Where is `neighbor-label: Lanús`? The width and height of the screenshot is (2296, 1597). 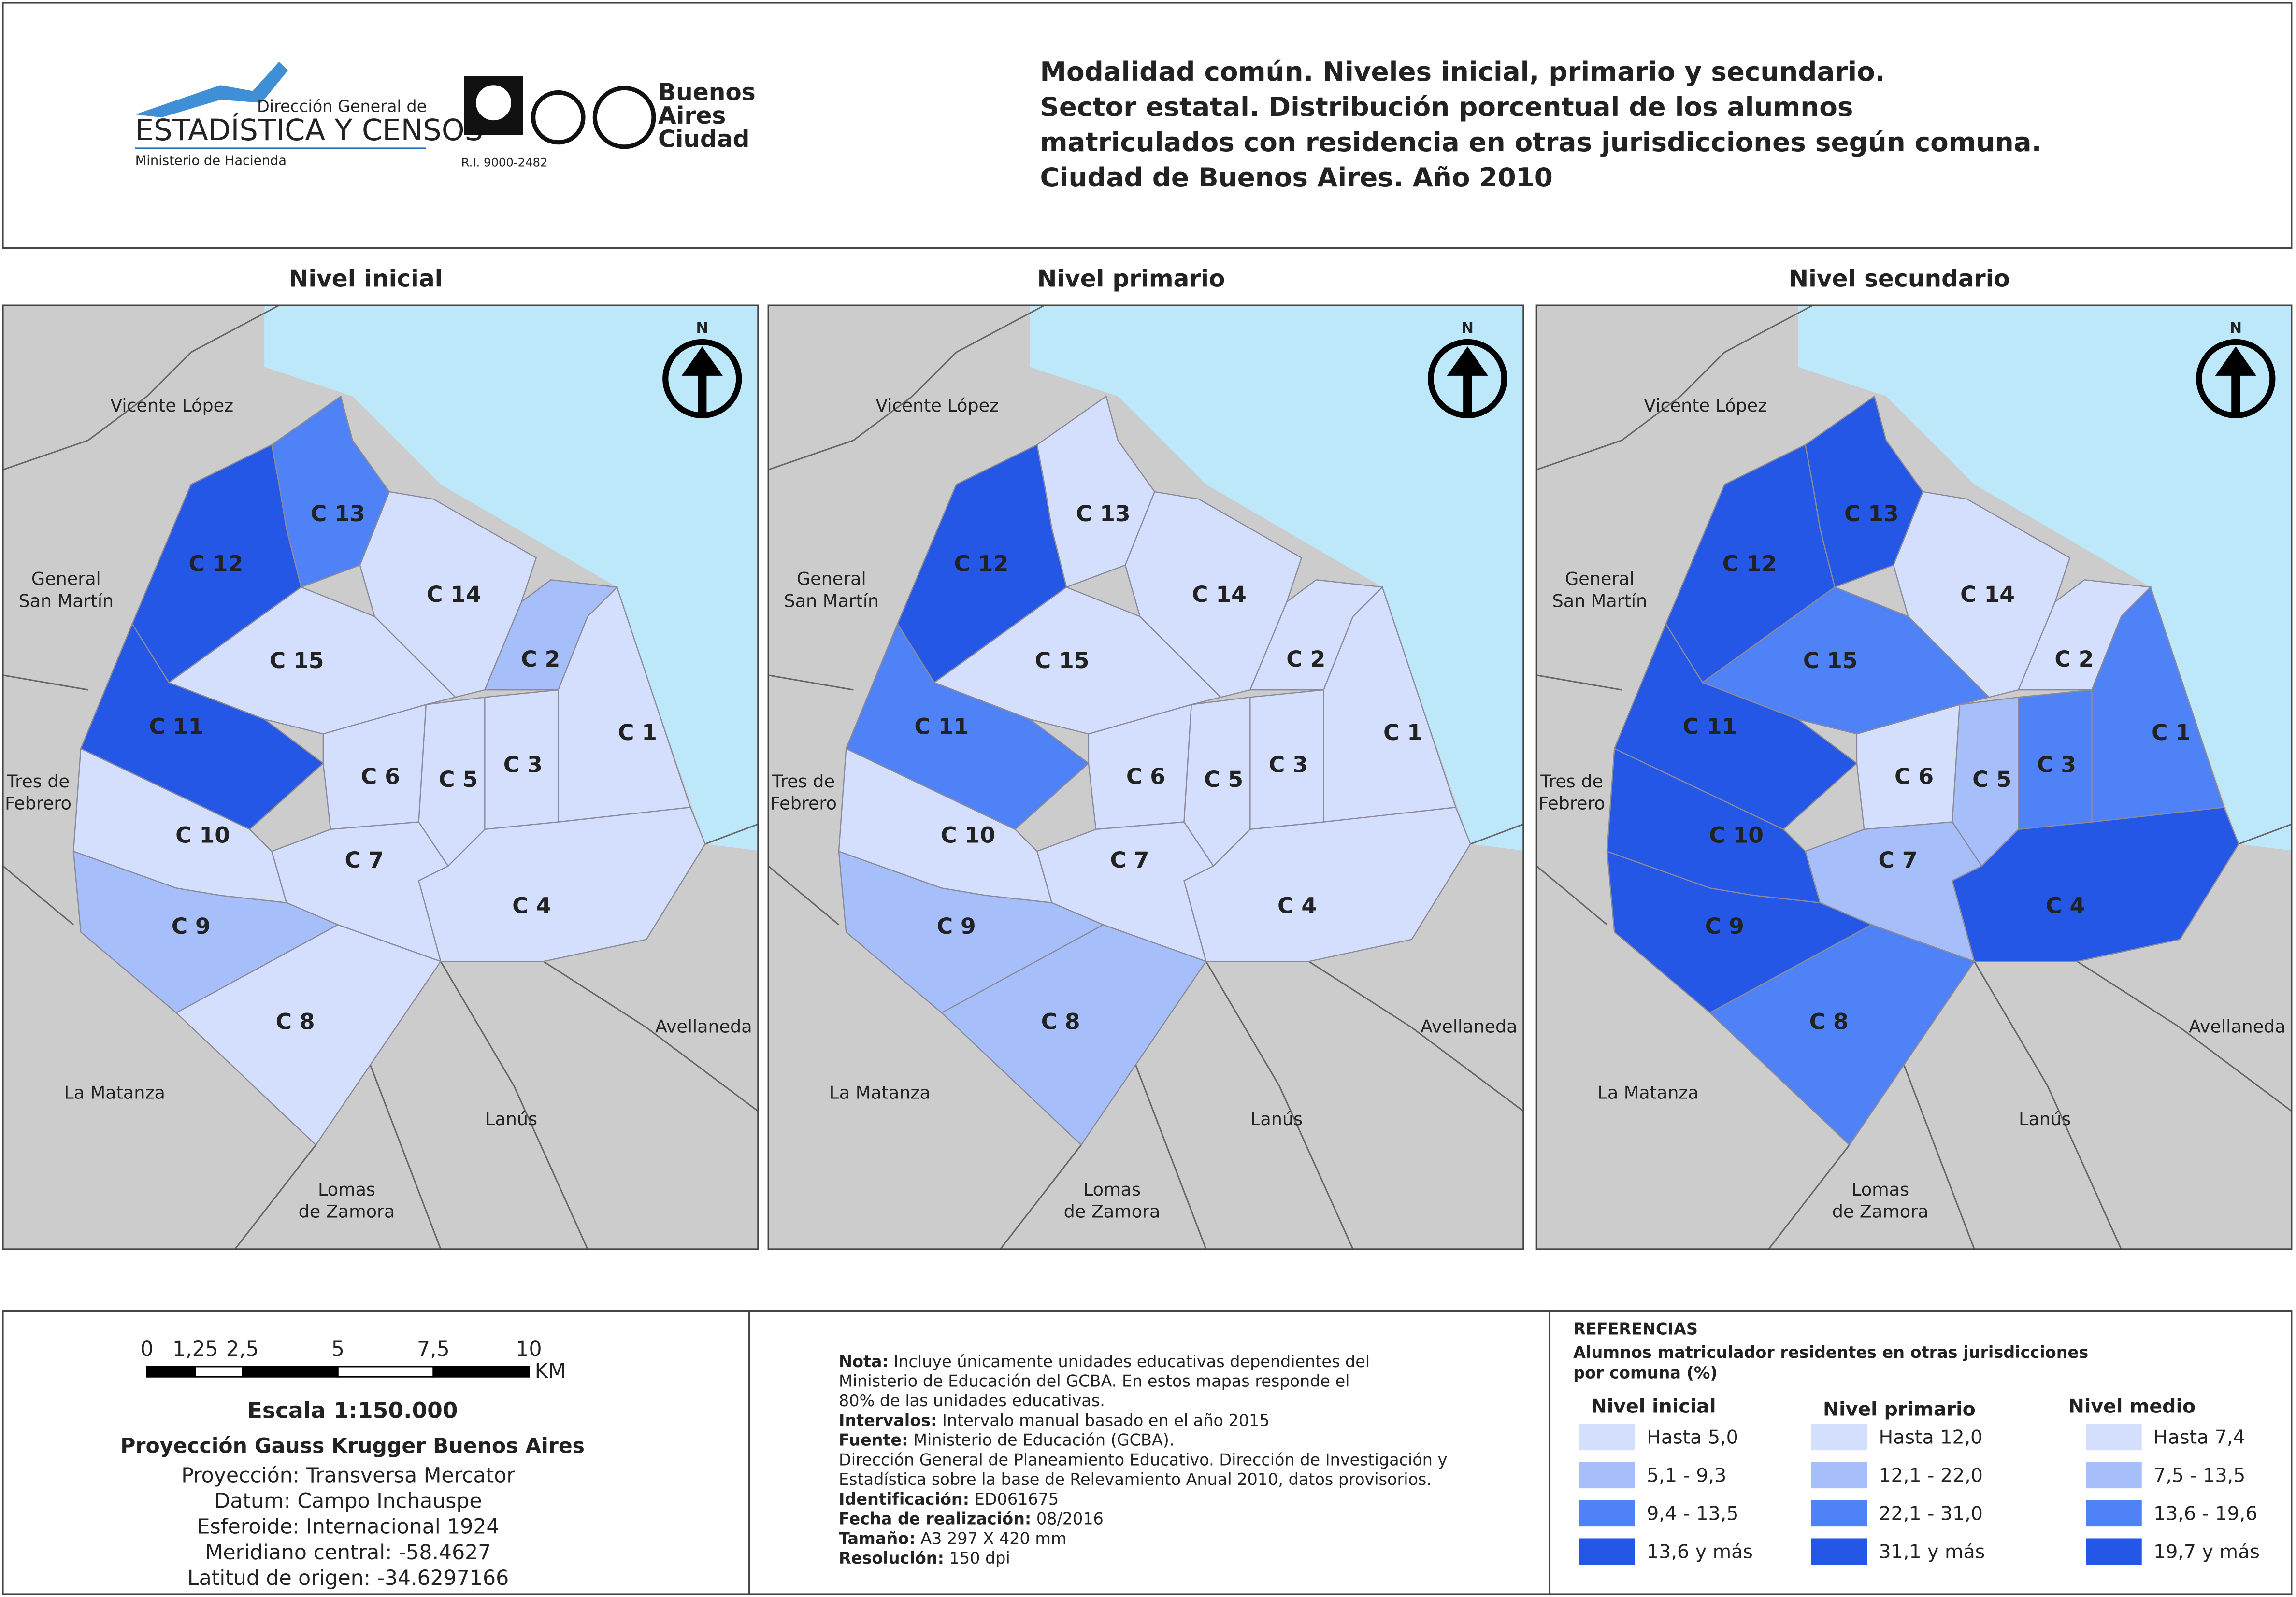 neighbor-label: Lanús is located at coordinates (1276, 1119).